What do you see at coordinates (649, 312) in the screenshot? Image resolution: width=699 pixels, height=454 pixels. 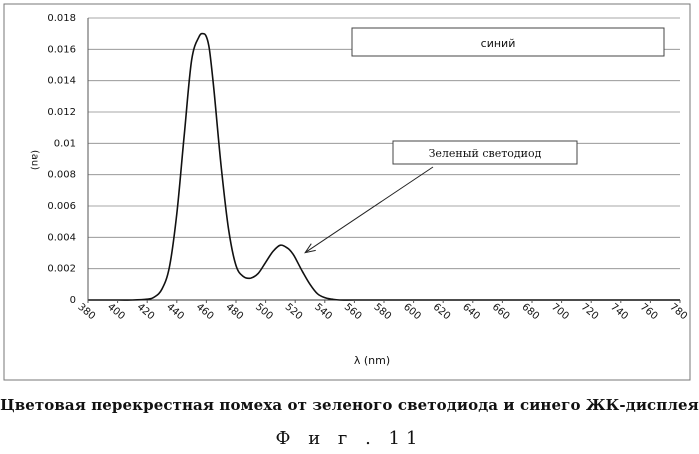 I see `x-tick-label: 760` at bounding box center [649, 312].